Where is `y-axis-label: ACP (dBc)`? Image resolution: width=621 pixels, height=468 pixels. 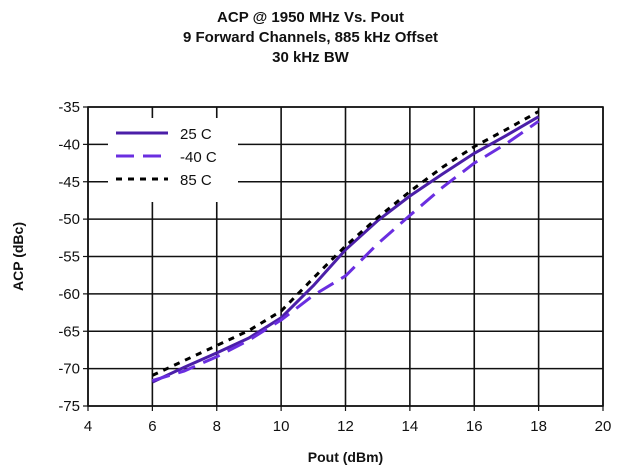 y-axis-label: ACP (dBc) is located at coordinates (18, 256).